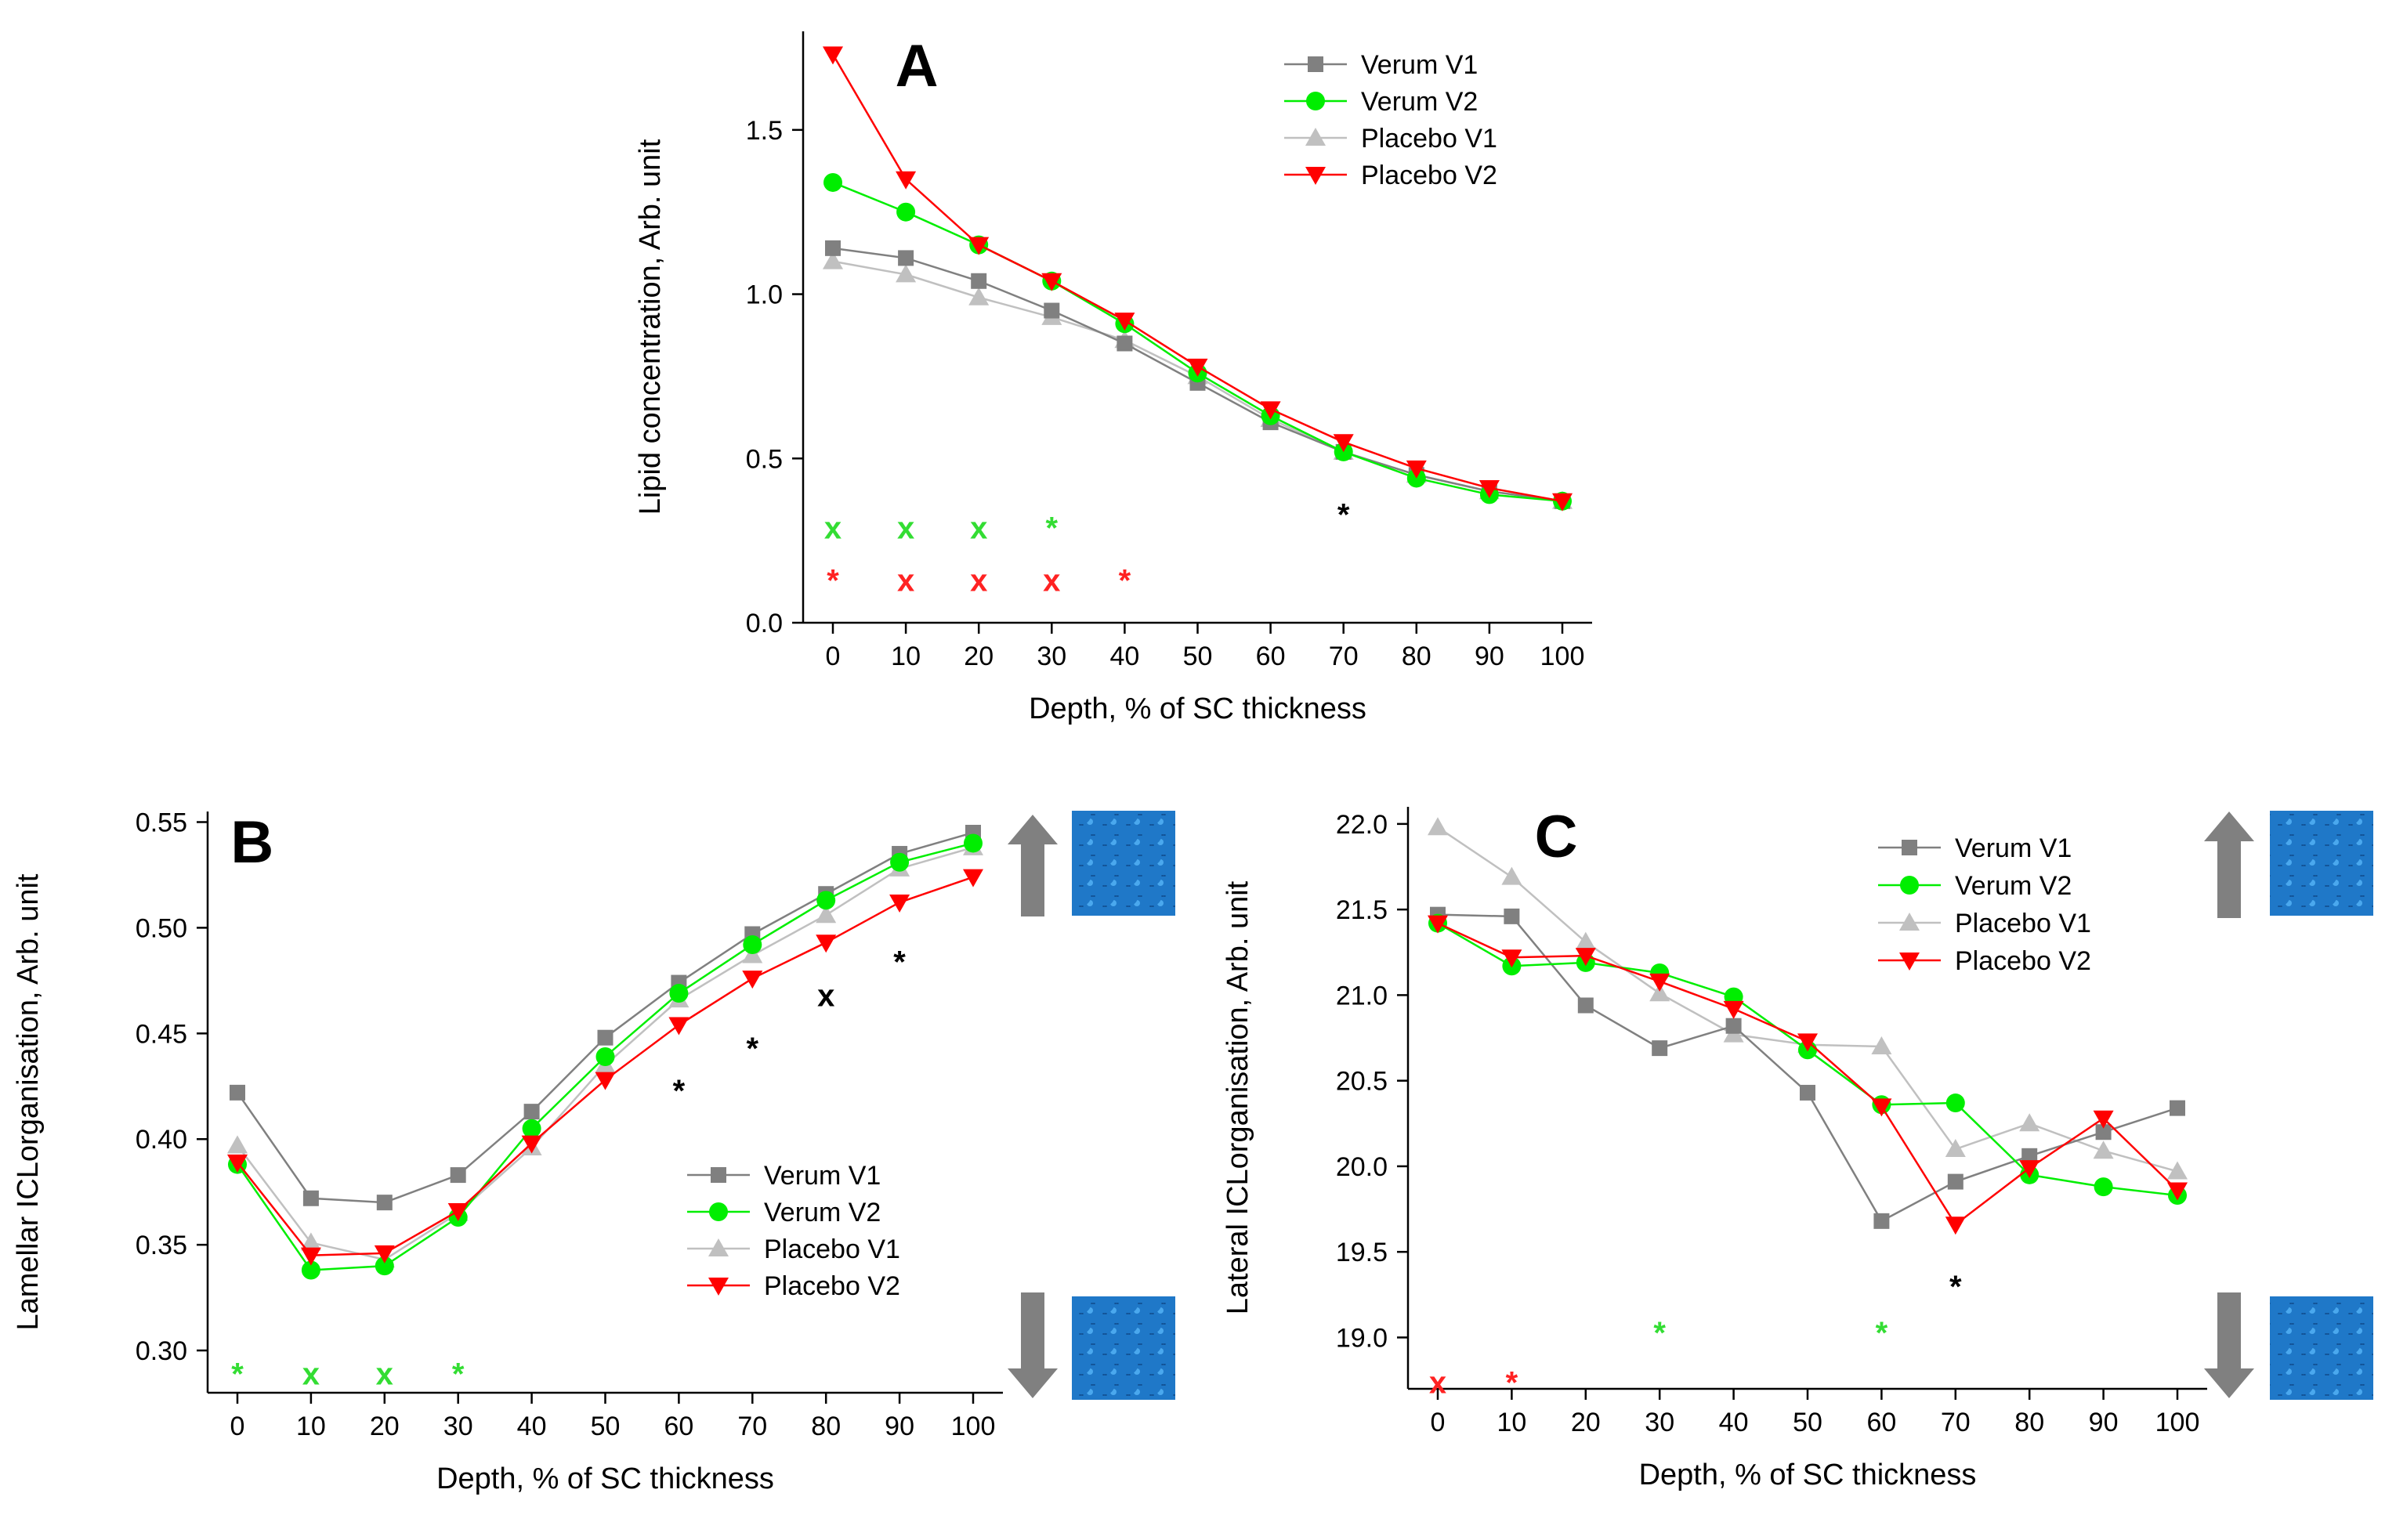 The image size is (2396, 1540). What do you see at coordinates (161, 1351) in the screenshot?
I see `y-tick-label: 0.30` at bounding box center [161, 1351].